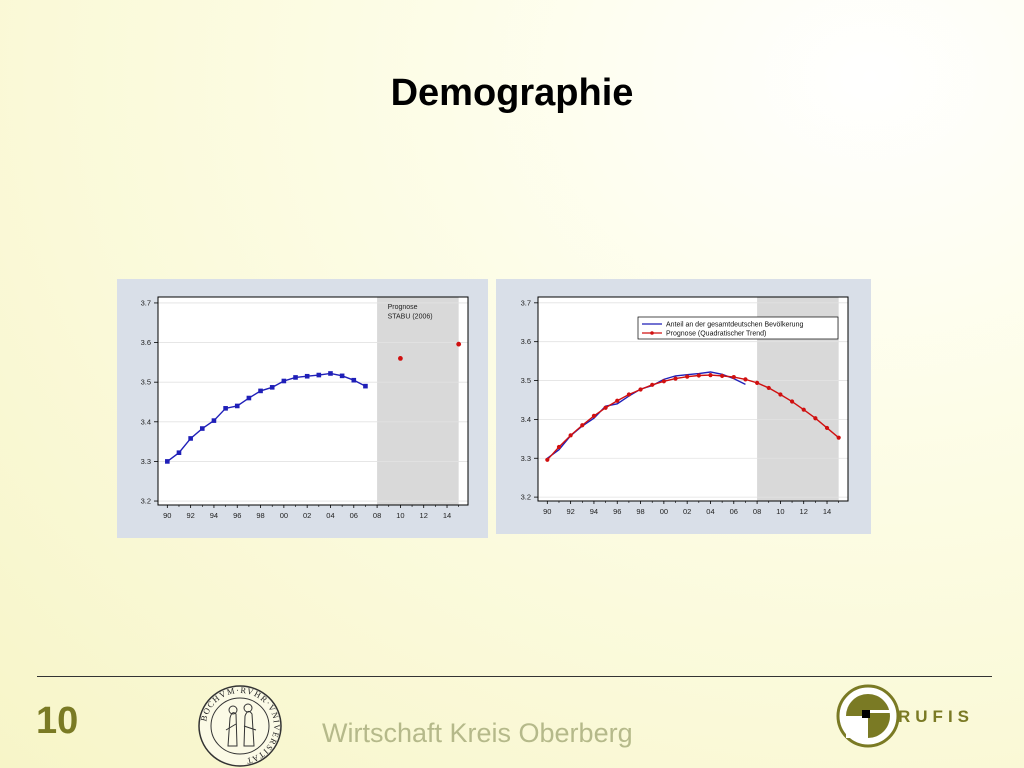 The height and width of the screenshot is (768, 1024). What do you see at coordinates (410, 317) in the screenshot?
I see `chart-annotation: STABU (2006)` at bounding box center [410, 317].